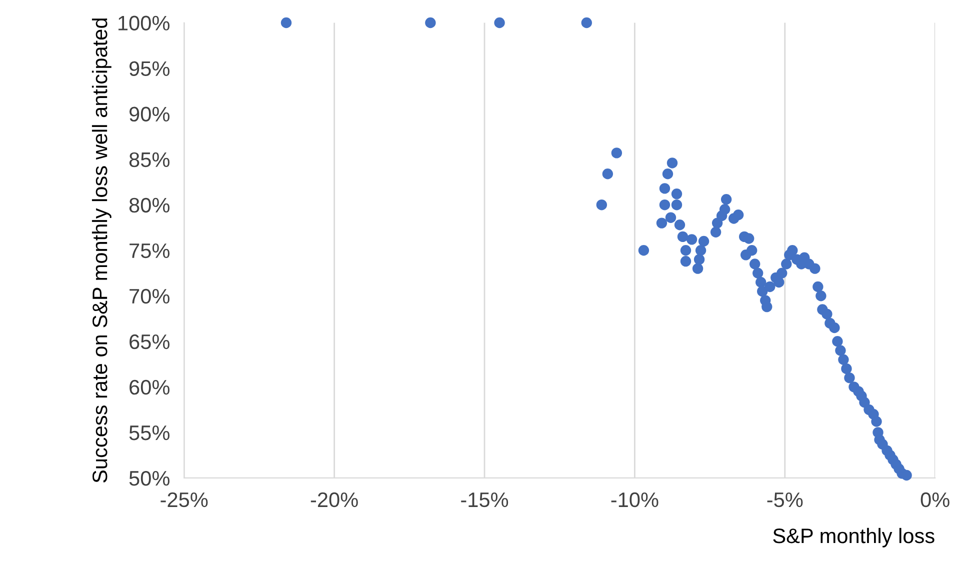  Describe the element at coordinates (149, 205) in the screenshot. I see `y-tick-label: 80%` at that location.